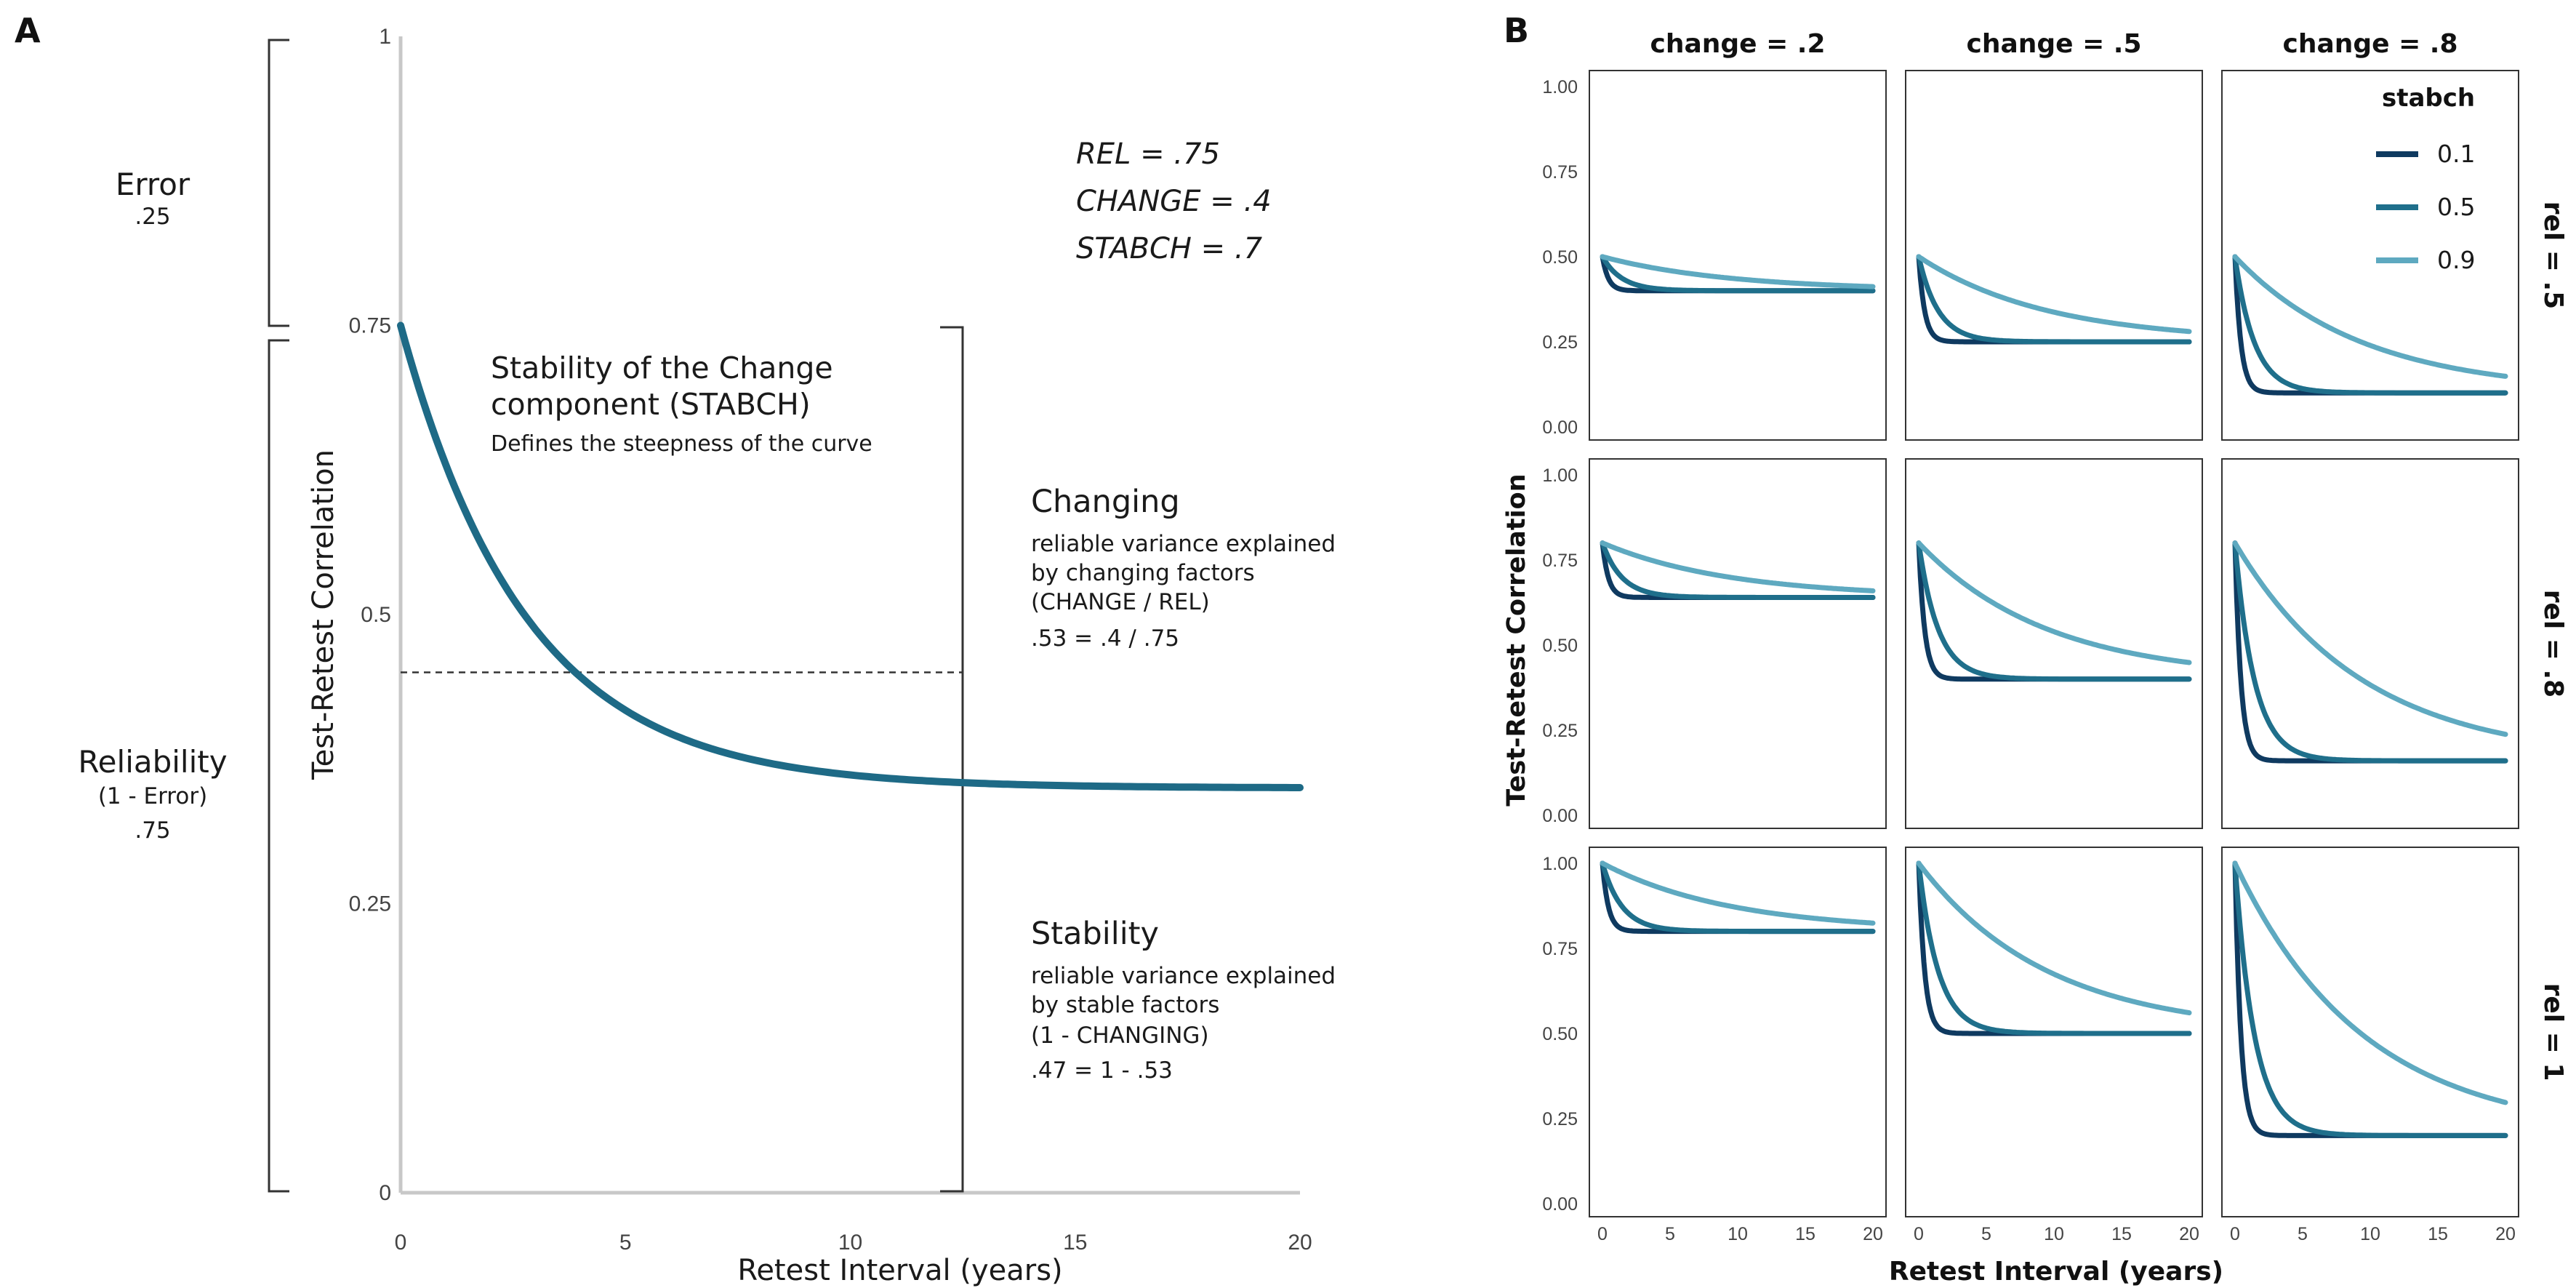 This screenshot has width=2576, height=1288. I want to click on panel-a-decay-curve, so click(850, 556).